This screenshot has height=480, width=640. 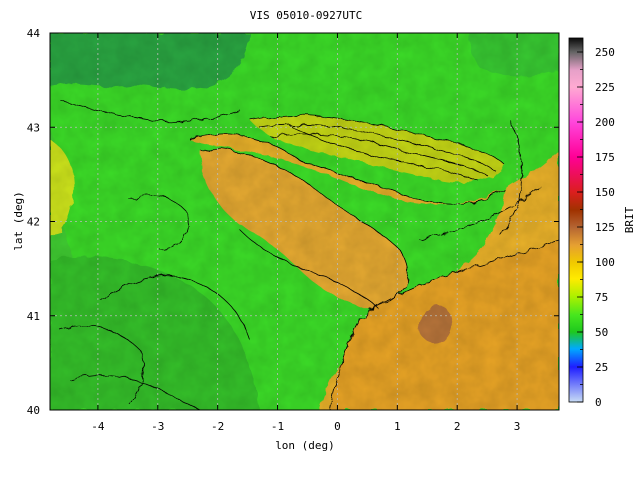 I want to click on colorbar-tick-label: 100, so click(x=605, y=262).